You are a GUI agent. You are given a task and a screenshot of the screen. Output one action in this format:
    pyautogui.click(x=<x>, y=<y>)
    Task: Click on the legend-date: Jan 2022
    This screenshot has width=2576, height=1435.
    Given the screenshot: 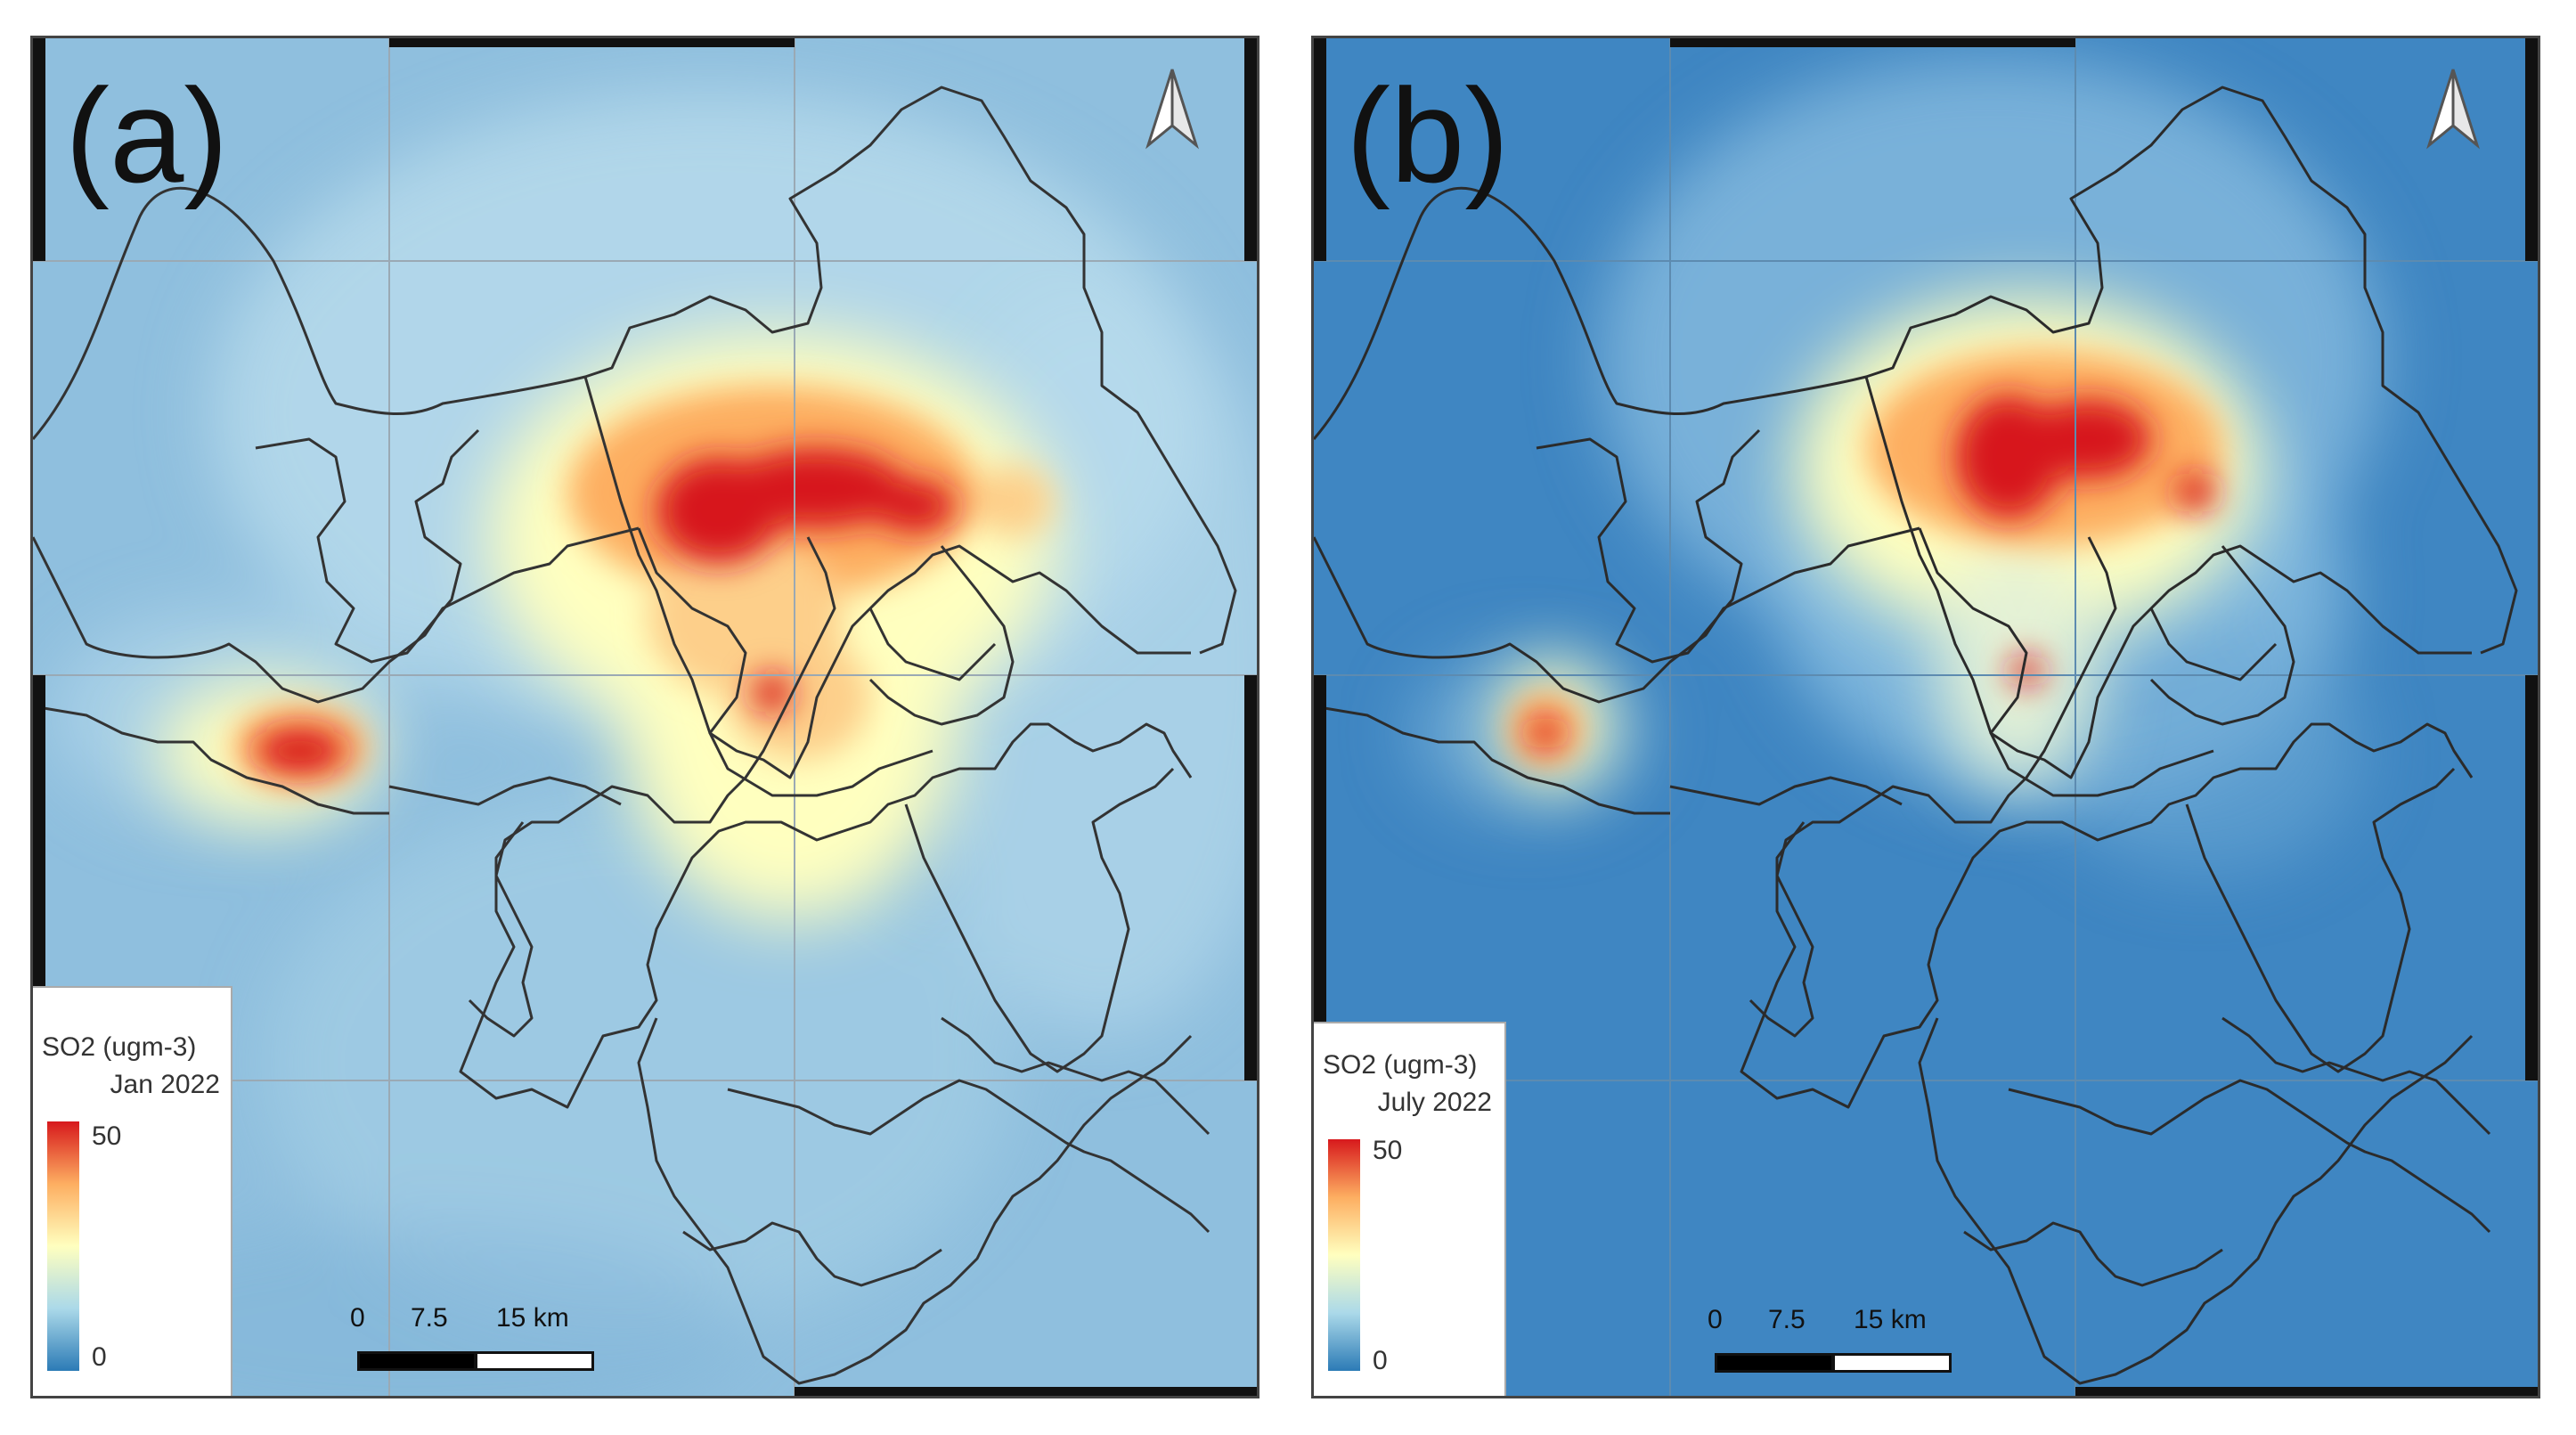 What is the action you would take?
    pyautogui.click(x=165, y=1084)
    